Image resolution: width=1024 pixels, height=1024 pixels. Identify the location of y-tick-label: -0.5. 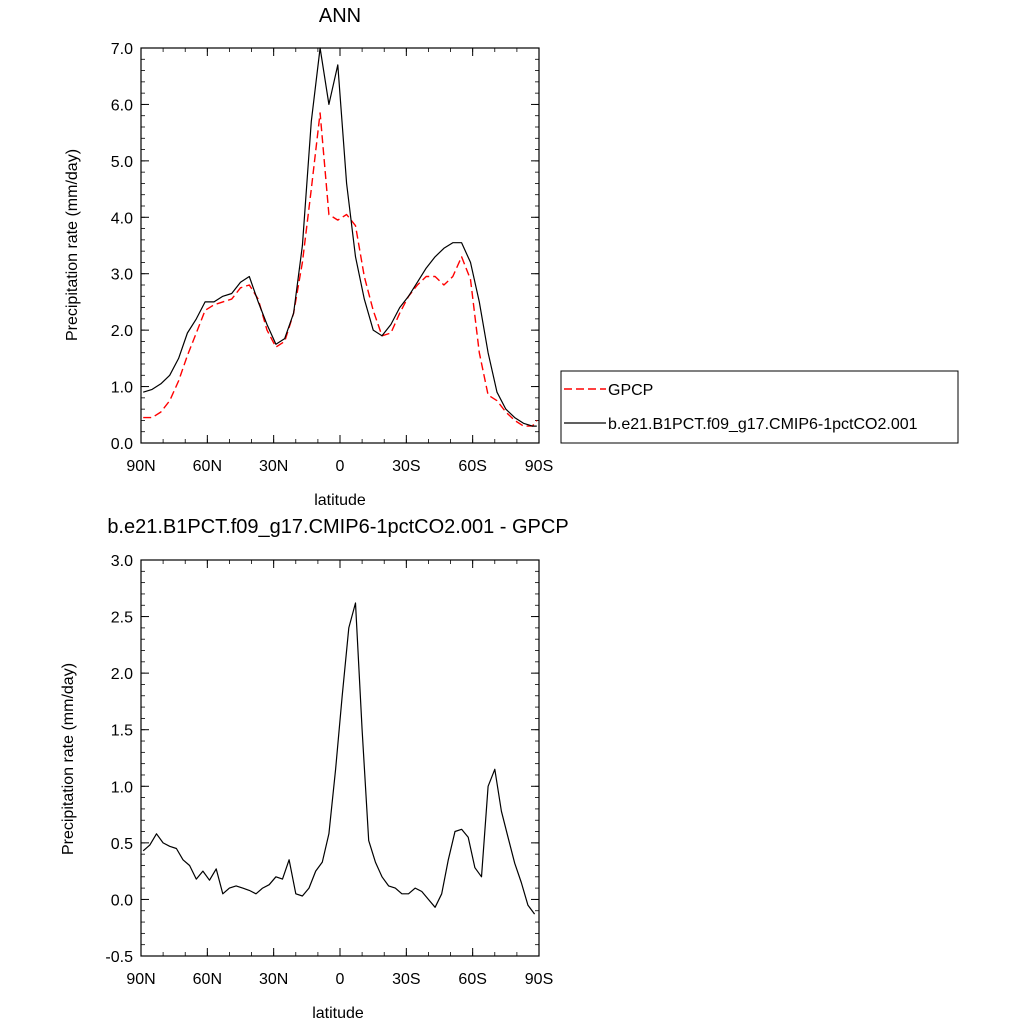
(119, 957).